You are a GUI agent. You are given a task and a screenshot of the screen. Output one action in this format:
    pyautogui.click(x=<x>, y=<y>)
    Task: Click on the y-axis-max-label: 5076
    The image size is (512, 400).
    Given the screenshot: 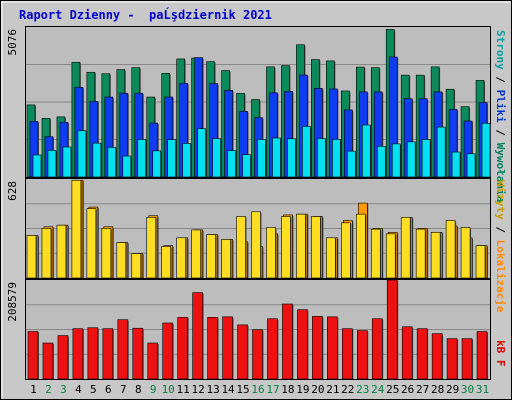 What is the action you would take?
    pyautogui.click(x=12, y=42)
    